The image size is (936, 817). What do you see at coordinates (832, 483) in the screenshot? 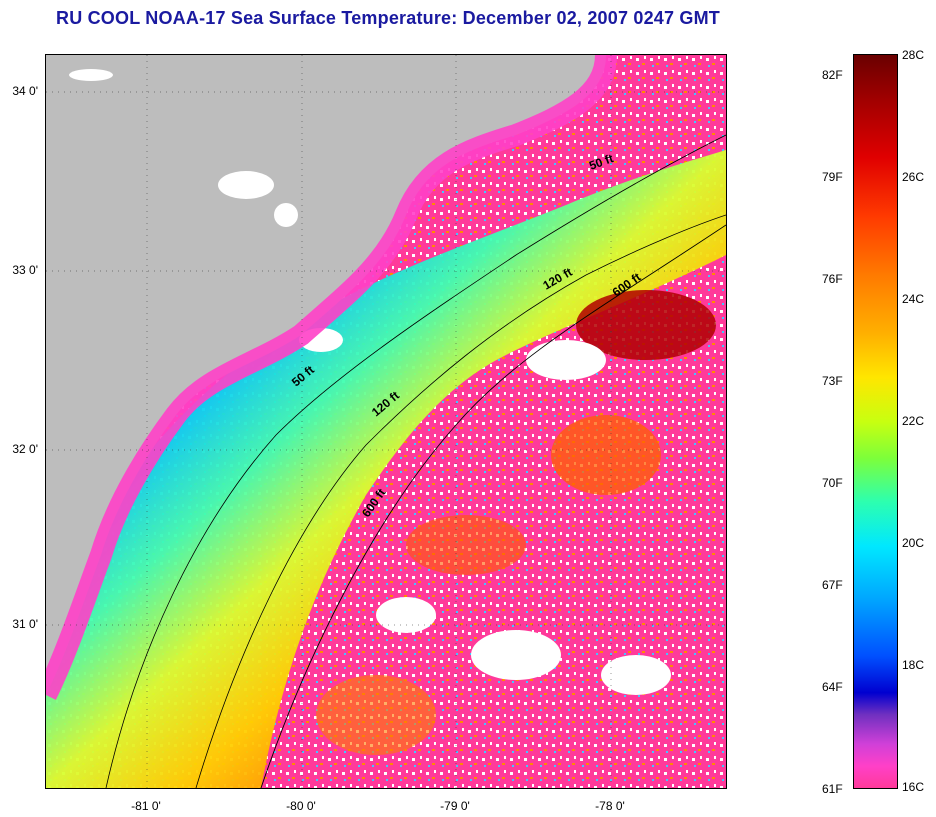
I see `colorbar-f-label: 70F` at bounding box center [832, 483].